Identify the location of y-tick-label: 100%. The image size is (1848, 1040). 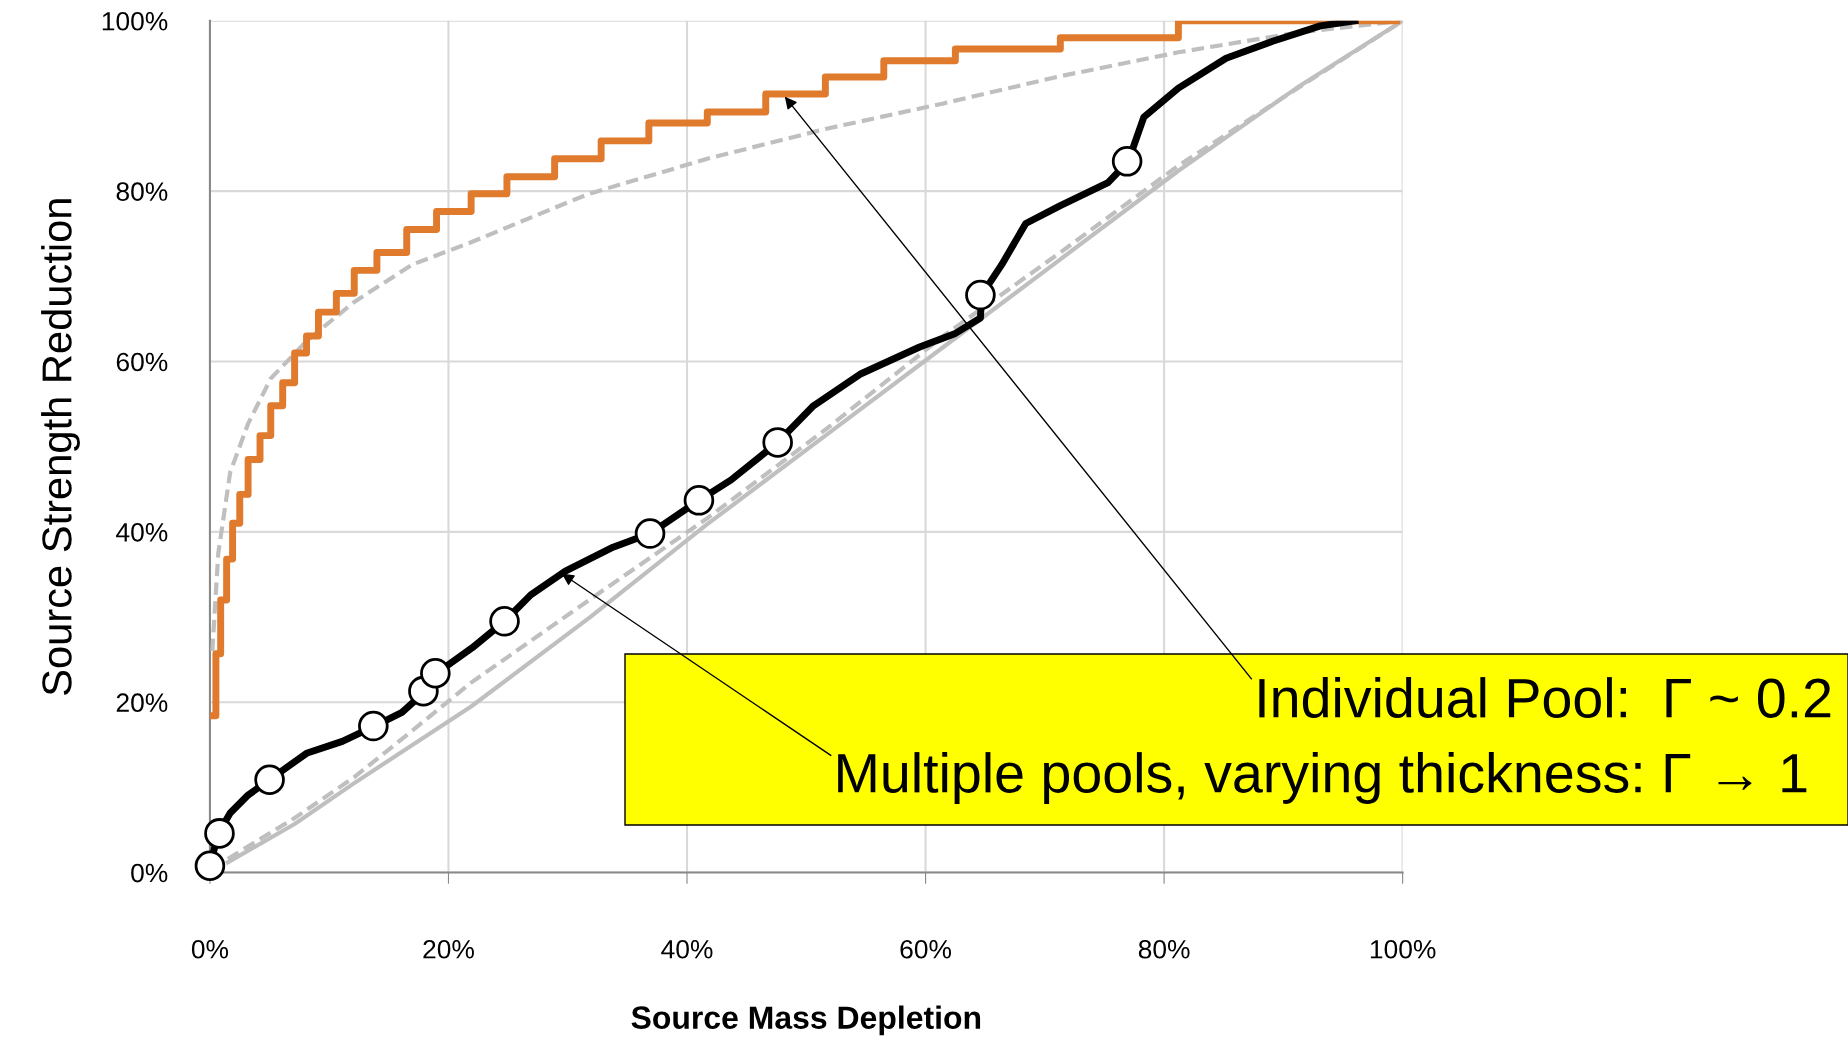
(135, 21).